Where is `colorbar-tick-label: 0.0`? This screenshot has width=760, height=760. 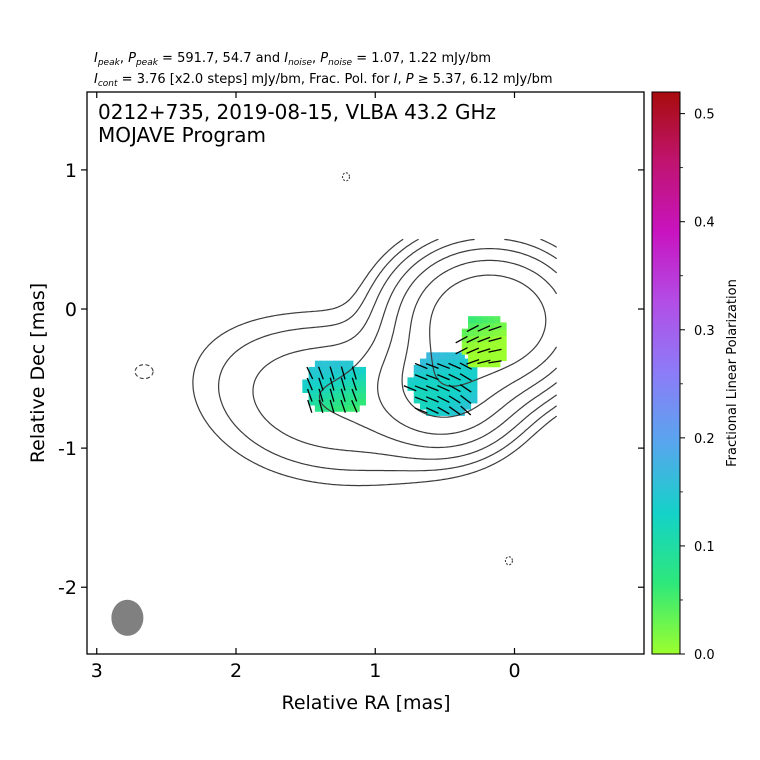
colorbar-tick-label: 0.0 is located at coordinates (704, 655).